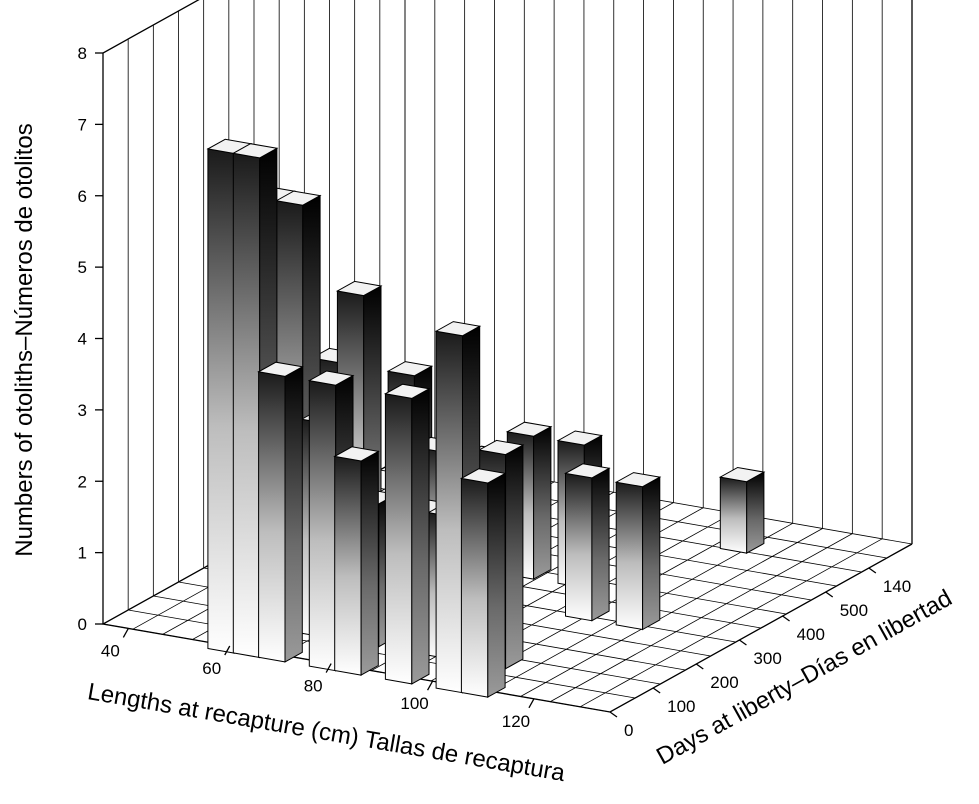 This screenshot has height=804, width=979. Describe the element at coordinates (82, 124) in the screenshot. I see `z-tick-label: 7` at that location.